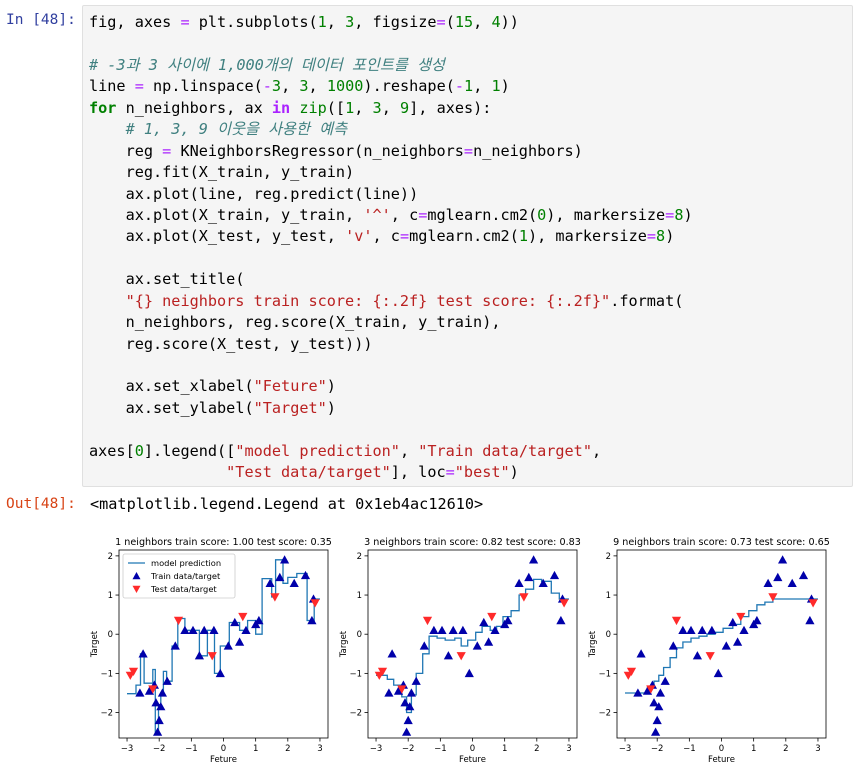  What do you see at coordinates (504, 749) in the screenshot?
I see `x-tick-label: 1` at bounding box center [504, 749].